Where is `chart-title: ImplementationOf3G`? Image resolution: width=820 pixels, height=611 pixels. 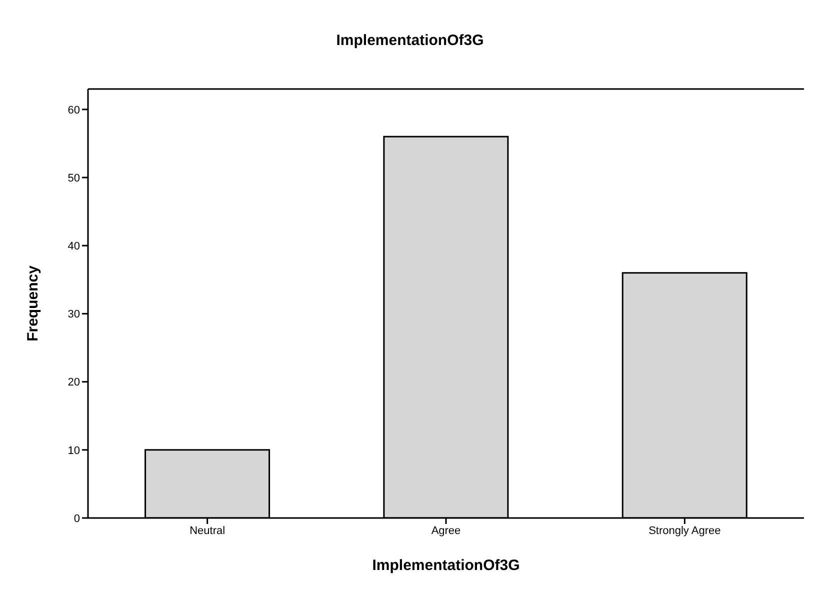
chart-title: ImplementationOf3G is located at coordinates (410, 41).